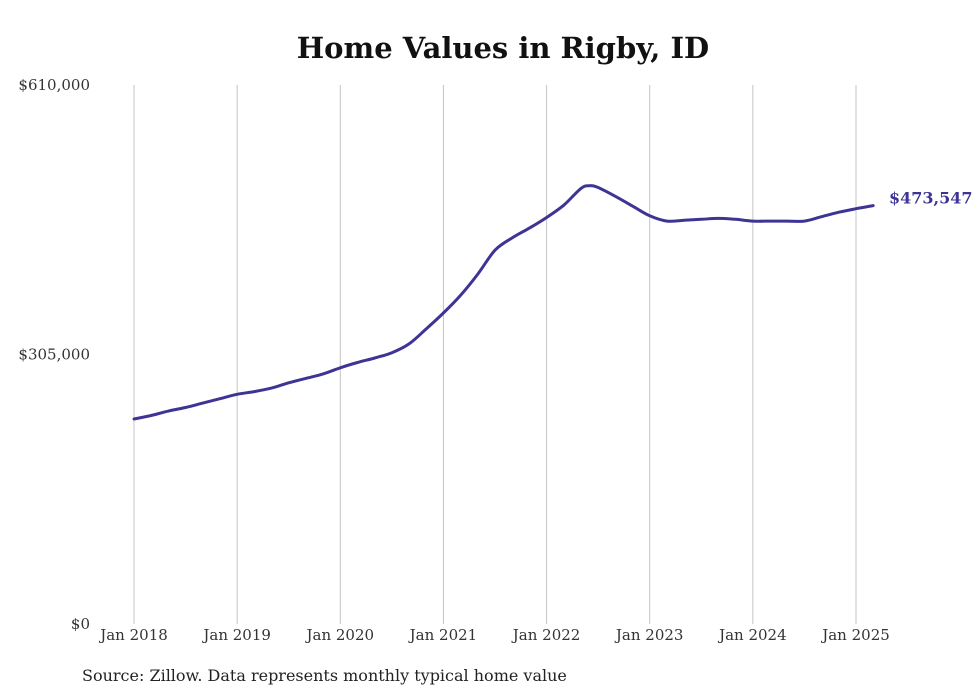 Image resolution: width=980 pixels, height=699 pixels. I want to click on x-tick-label: Jan 2020, so click(340, 635).